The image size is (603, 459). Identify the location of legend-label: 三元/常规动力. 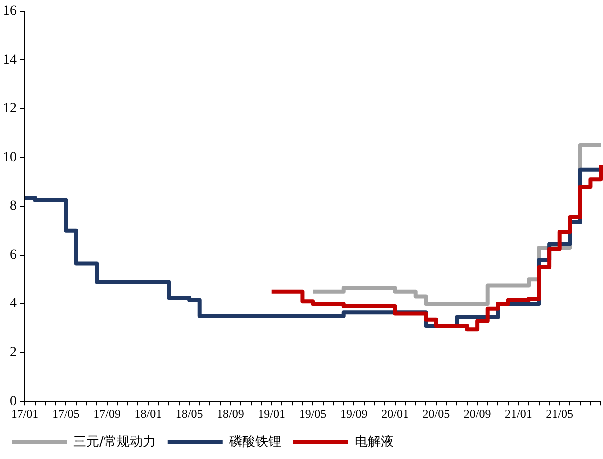
(115, 442).